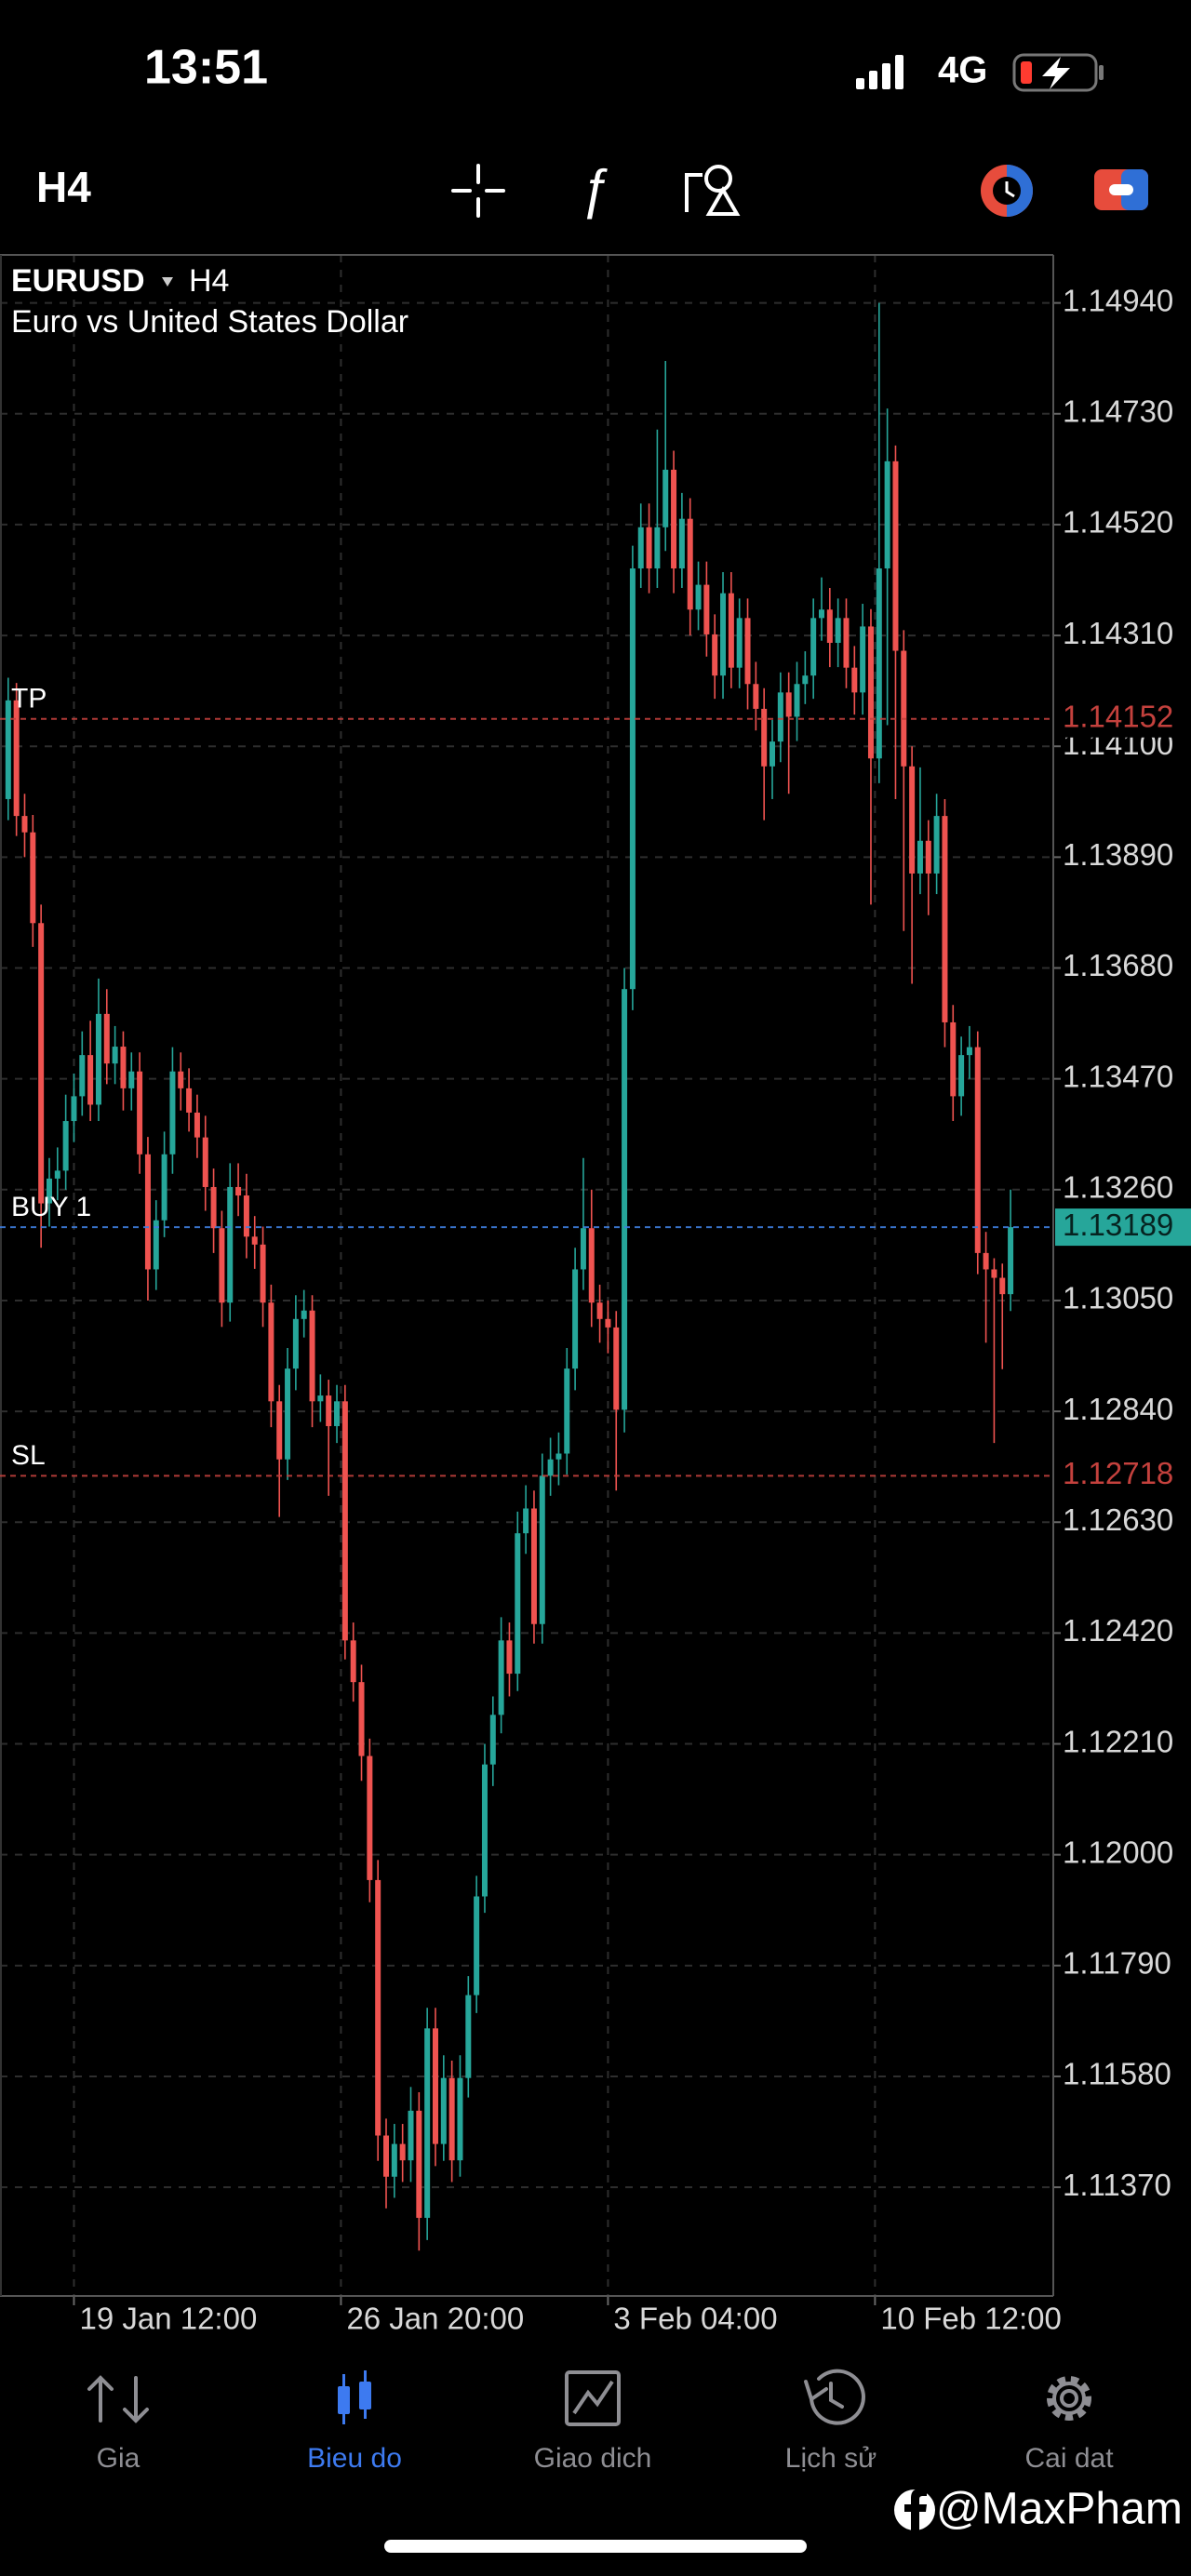 The width and height of the screenshot is (1191, 2576). What do you see at coordinates (354, 2397) in the screenshot?
I see `tab-icon-chart` at bounding box center [354, 2397].